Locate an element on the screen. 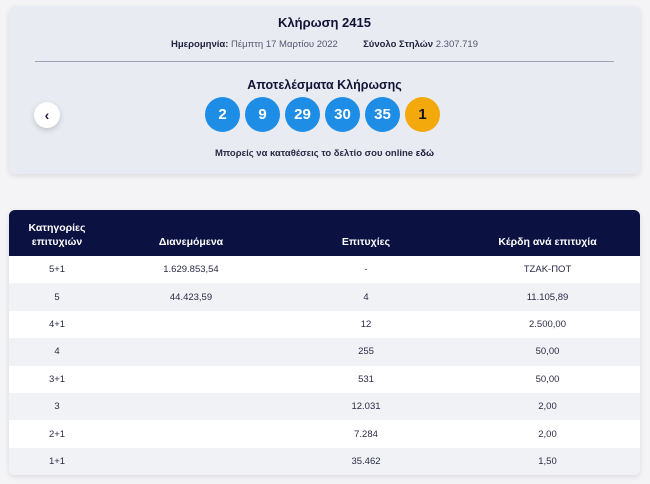 The height and width of the screenshot is (484, 650). cell-category: 4+1 is located at coordinates (57, 324).